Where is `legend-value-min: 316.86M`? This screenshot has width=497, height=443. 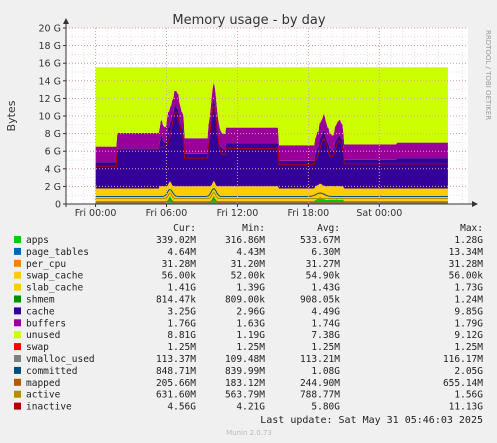
legend-value-min: 316.86M is located at coordinates (245, 240).